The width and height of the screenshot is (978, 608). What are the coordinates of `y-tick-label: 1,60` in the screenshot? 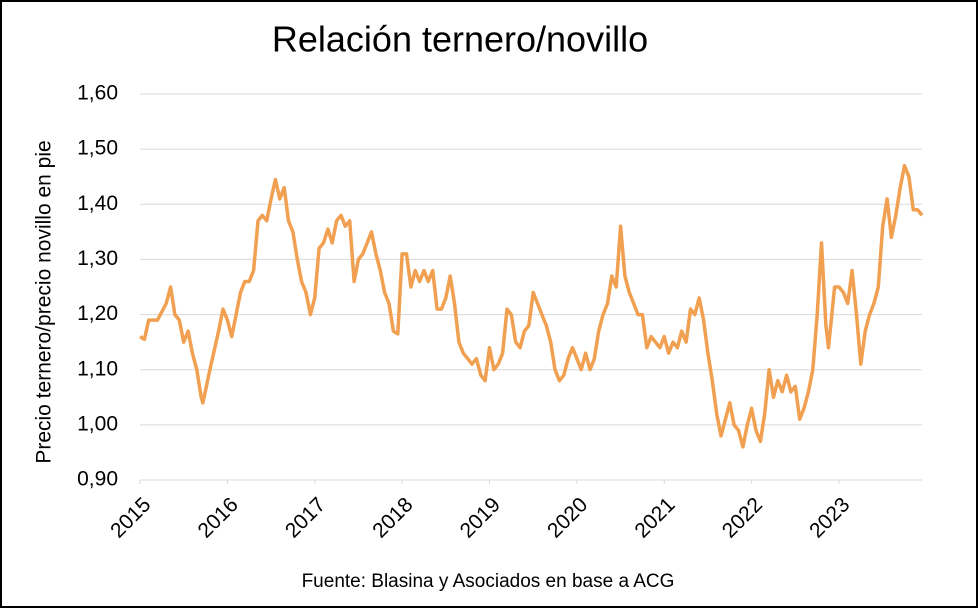 It's located at (97, 93).